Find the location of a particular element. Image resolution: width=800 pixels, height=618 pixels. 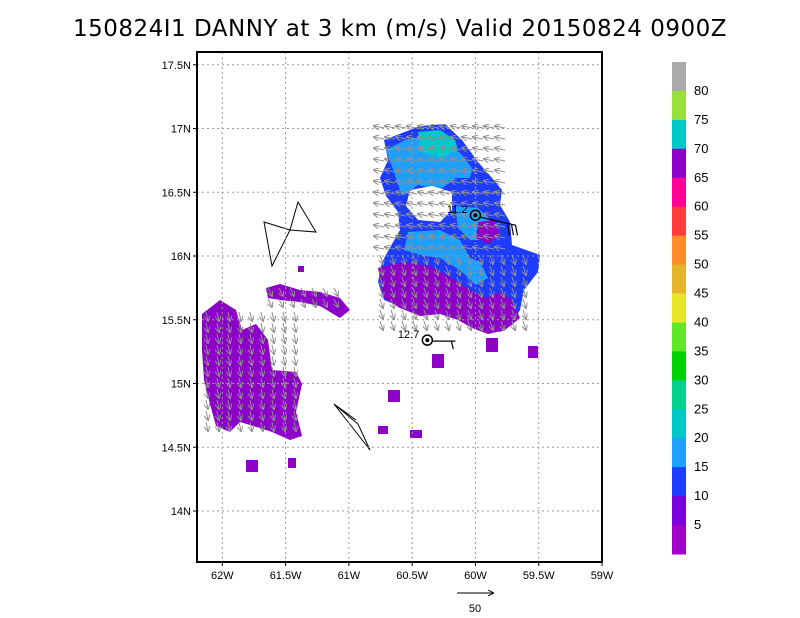

lon-tick-label: 61W is located at coordinates (349, 576).